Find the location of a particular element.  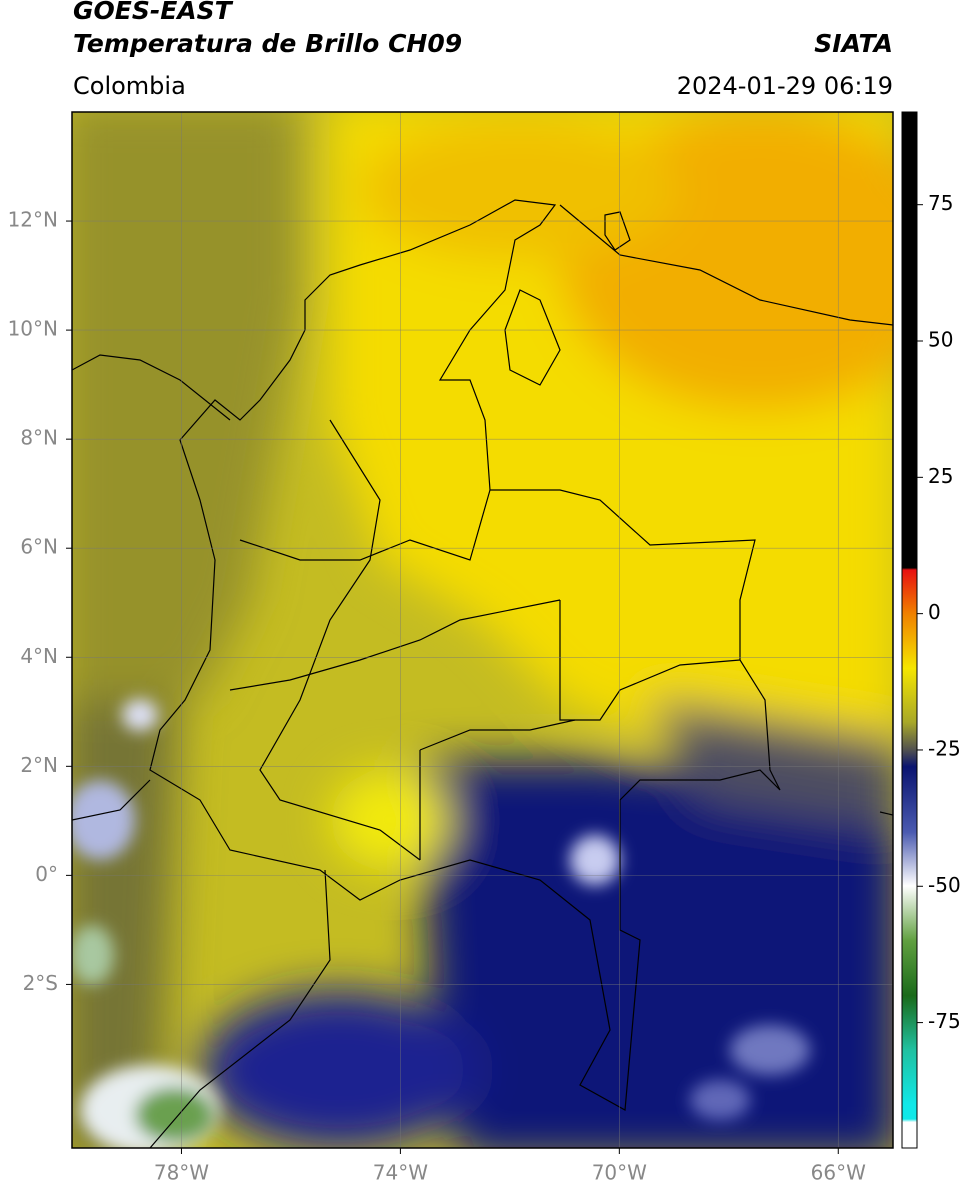

colorbar-tick-label: 50 is located at coordinates (940, 340).